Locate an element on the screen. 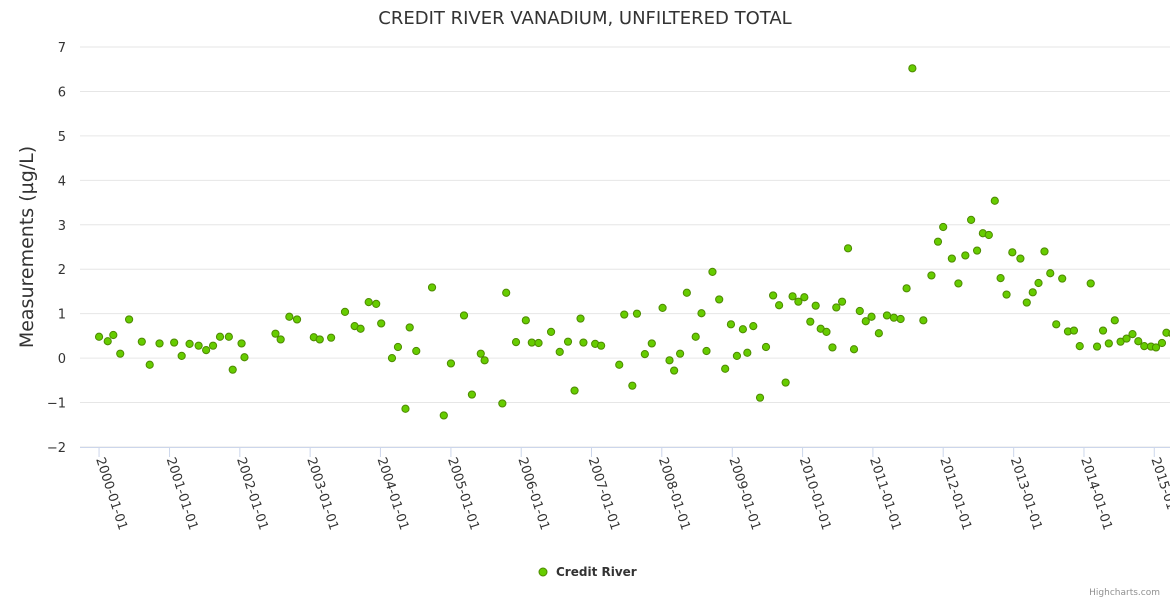  credits-link: Highcharts.com is located at coordinates (1124, 593).